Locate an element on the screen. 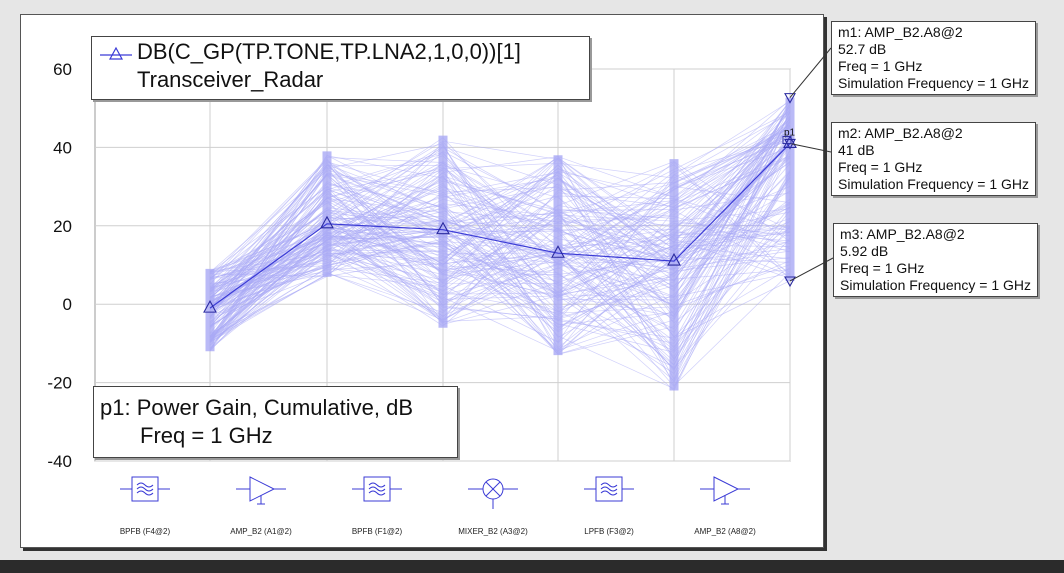 The width and height of the screenshot is (1064, 573). p1-label: p1 is located at coordinates (790, 133).